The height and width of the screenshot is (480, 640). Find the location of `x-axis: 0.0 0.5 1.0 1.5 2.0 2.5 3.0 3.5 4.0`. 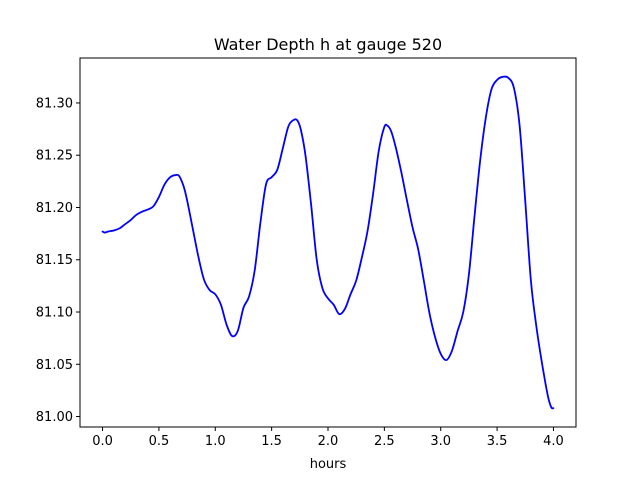

x-axis: 0.0 0.5 1.0 1.5 2.0 2.5 3.0 3.5 4.0 is located at coordinates (328, 438).